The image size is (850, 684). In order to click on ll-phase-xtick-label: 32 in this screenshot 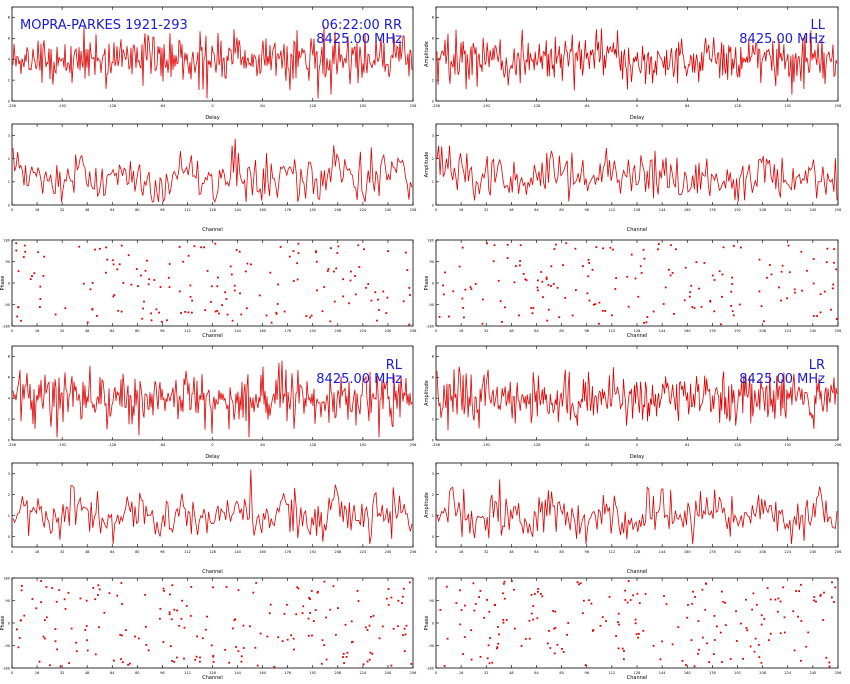, I will do `click(486, 331)`.